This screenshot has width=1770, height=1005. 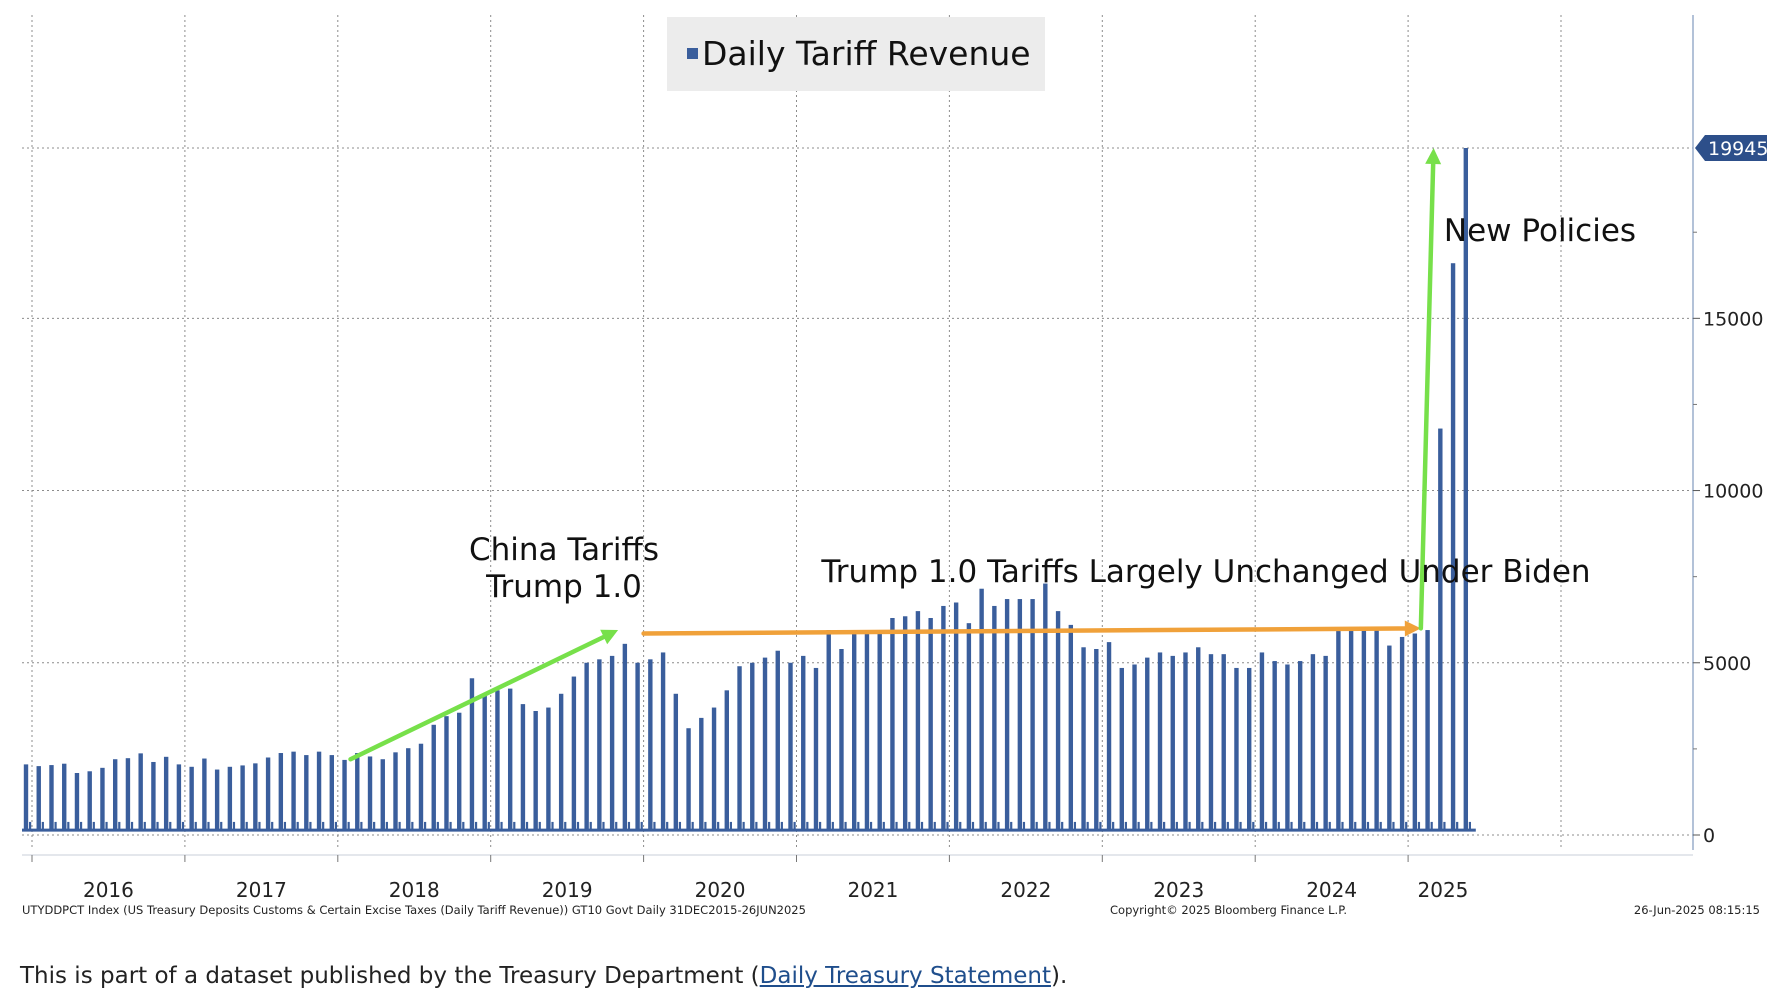 I want to click on china-tariffs-arrow-head, so click(x=609, y=637).